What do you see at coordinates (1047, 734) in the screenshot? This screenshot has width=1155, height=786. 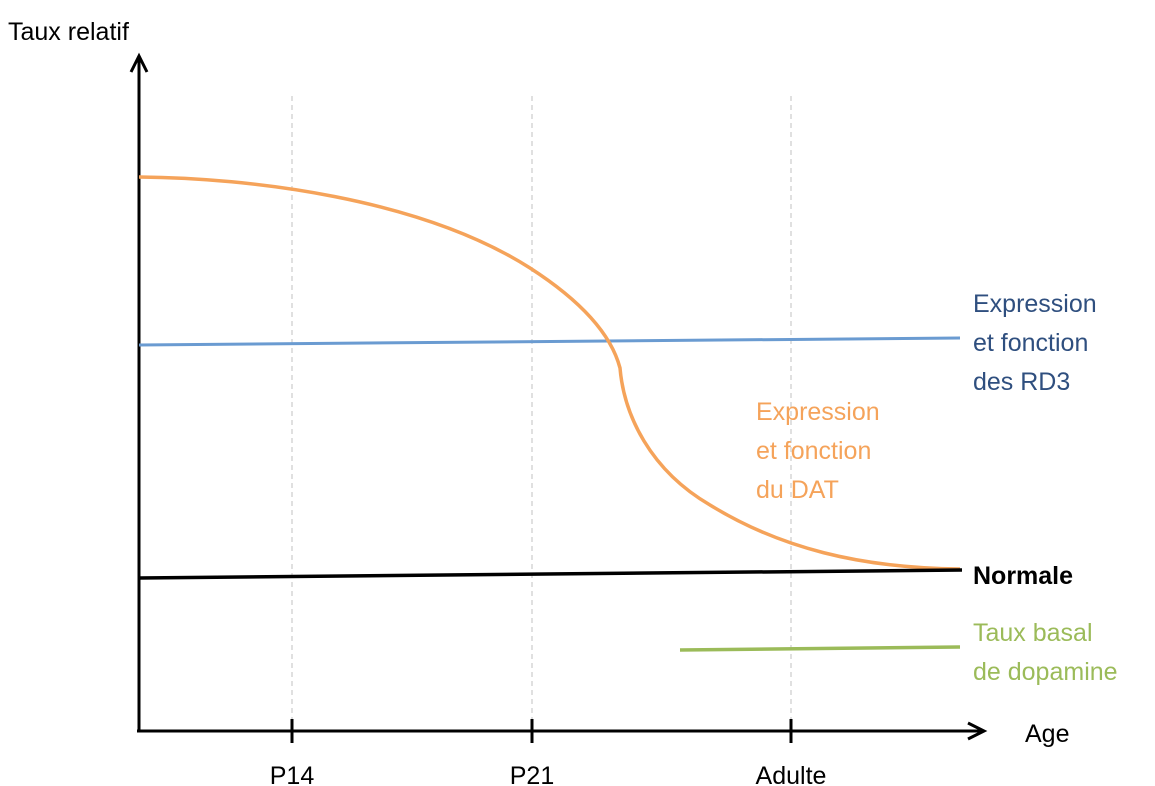 I see `x-axis-label: Age` at bounding box center [1047, 734].